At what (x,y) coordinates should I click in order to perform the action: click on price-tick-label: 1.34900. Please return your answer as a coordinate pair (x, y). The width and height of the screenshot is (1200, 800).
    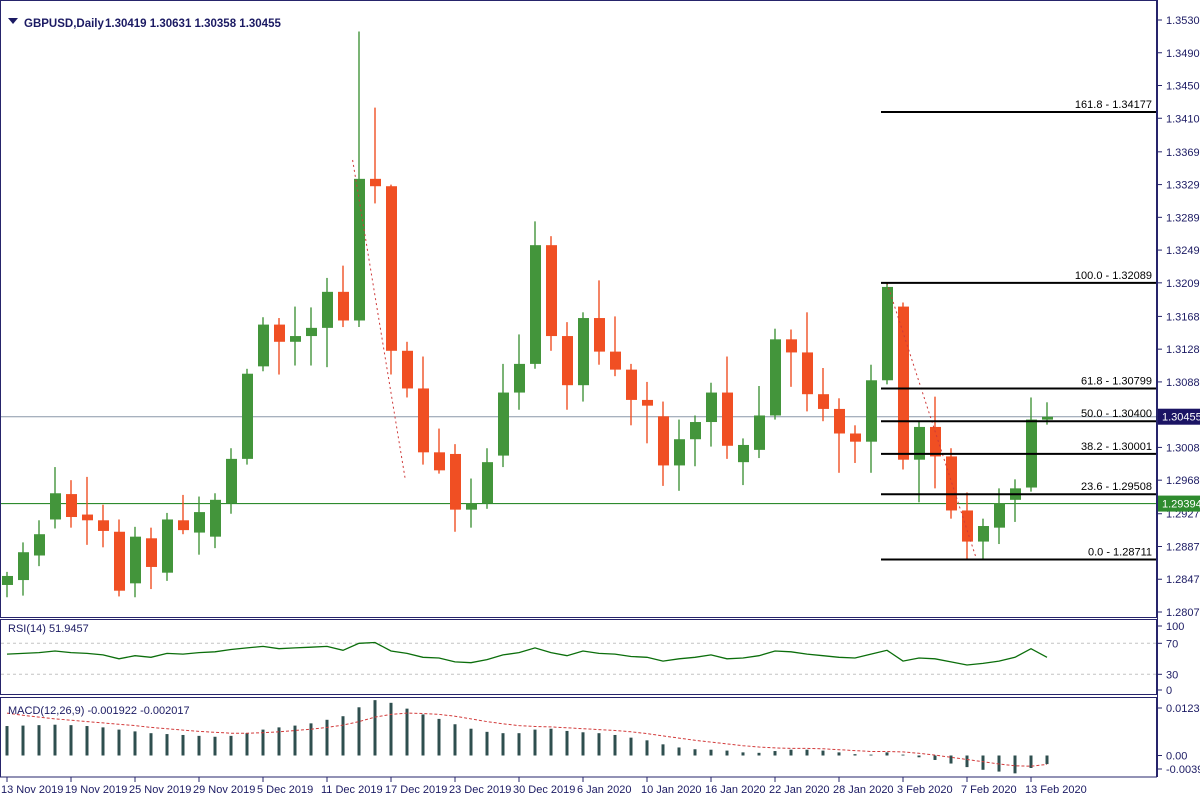
    Looking at the image, I should click on (1183, 54).